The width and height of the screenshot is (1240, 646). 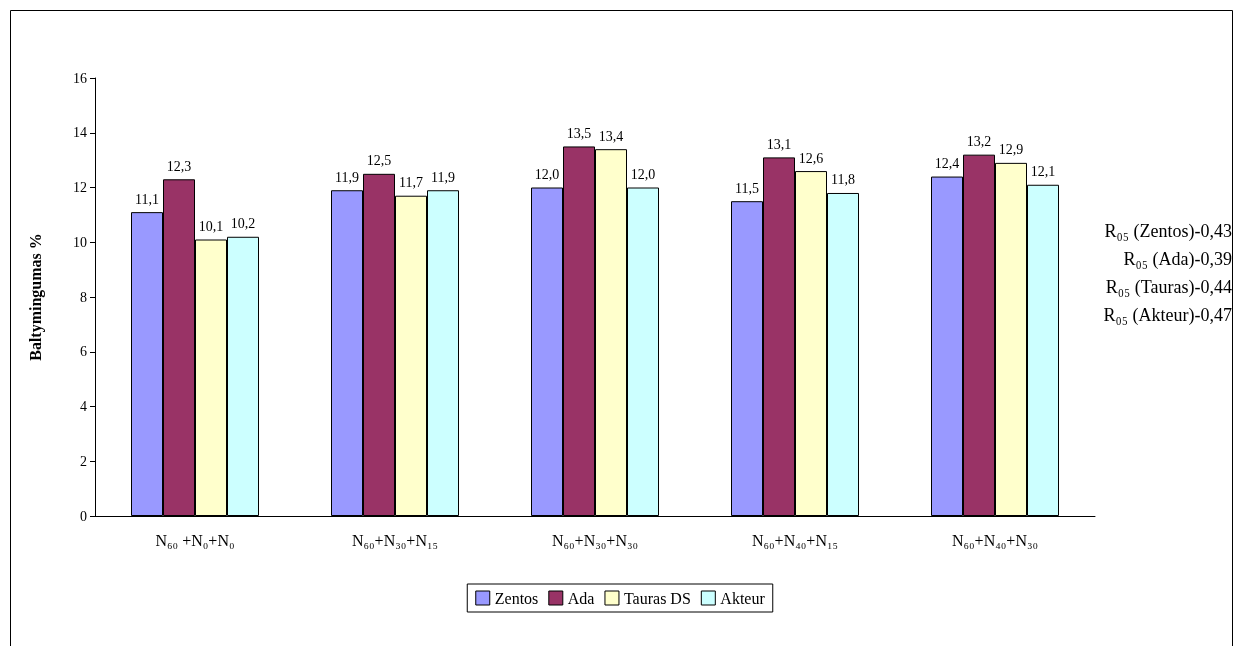 What do you see at coordinates (80, 187) in the screenshot?
I see `y-tick-label: 12` at bounding box center [80, 187].